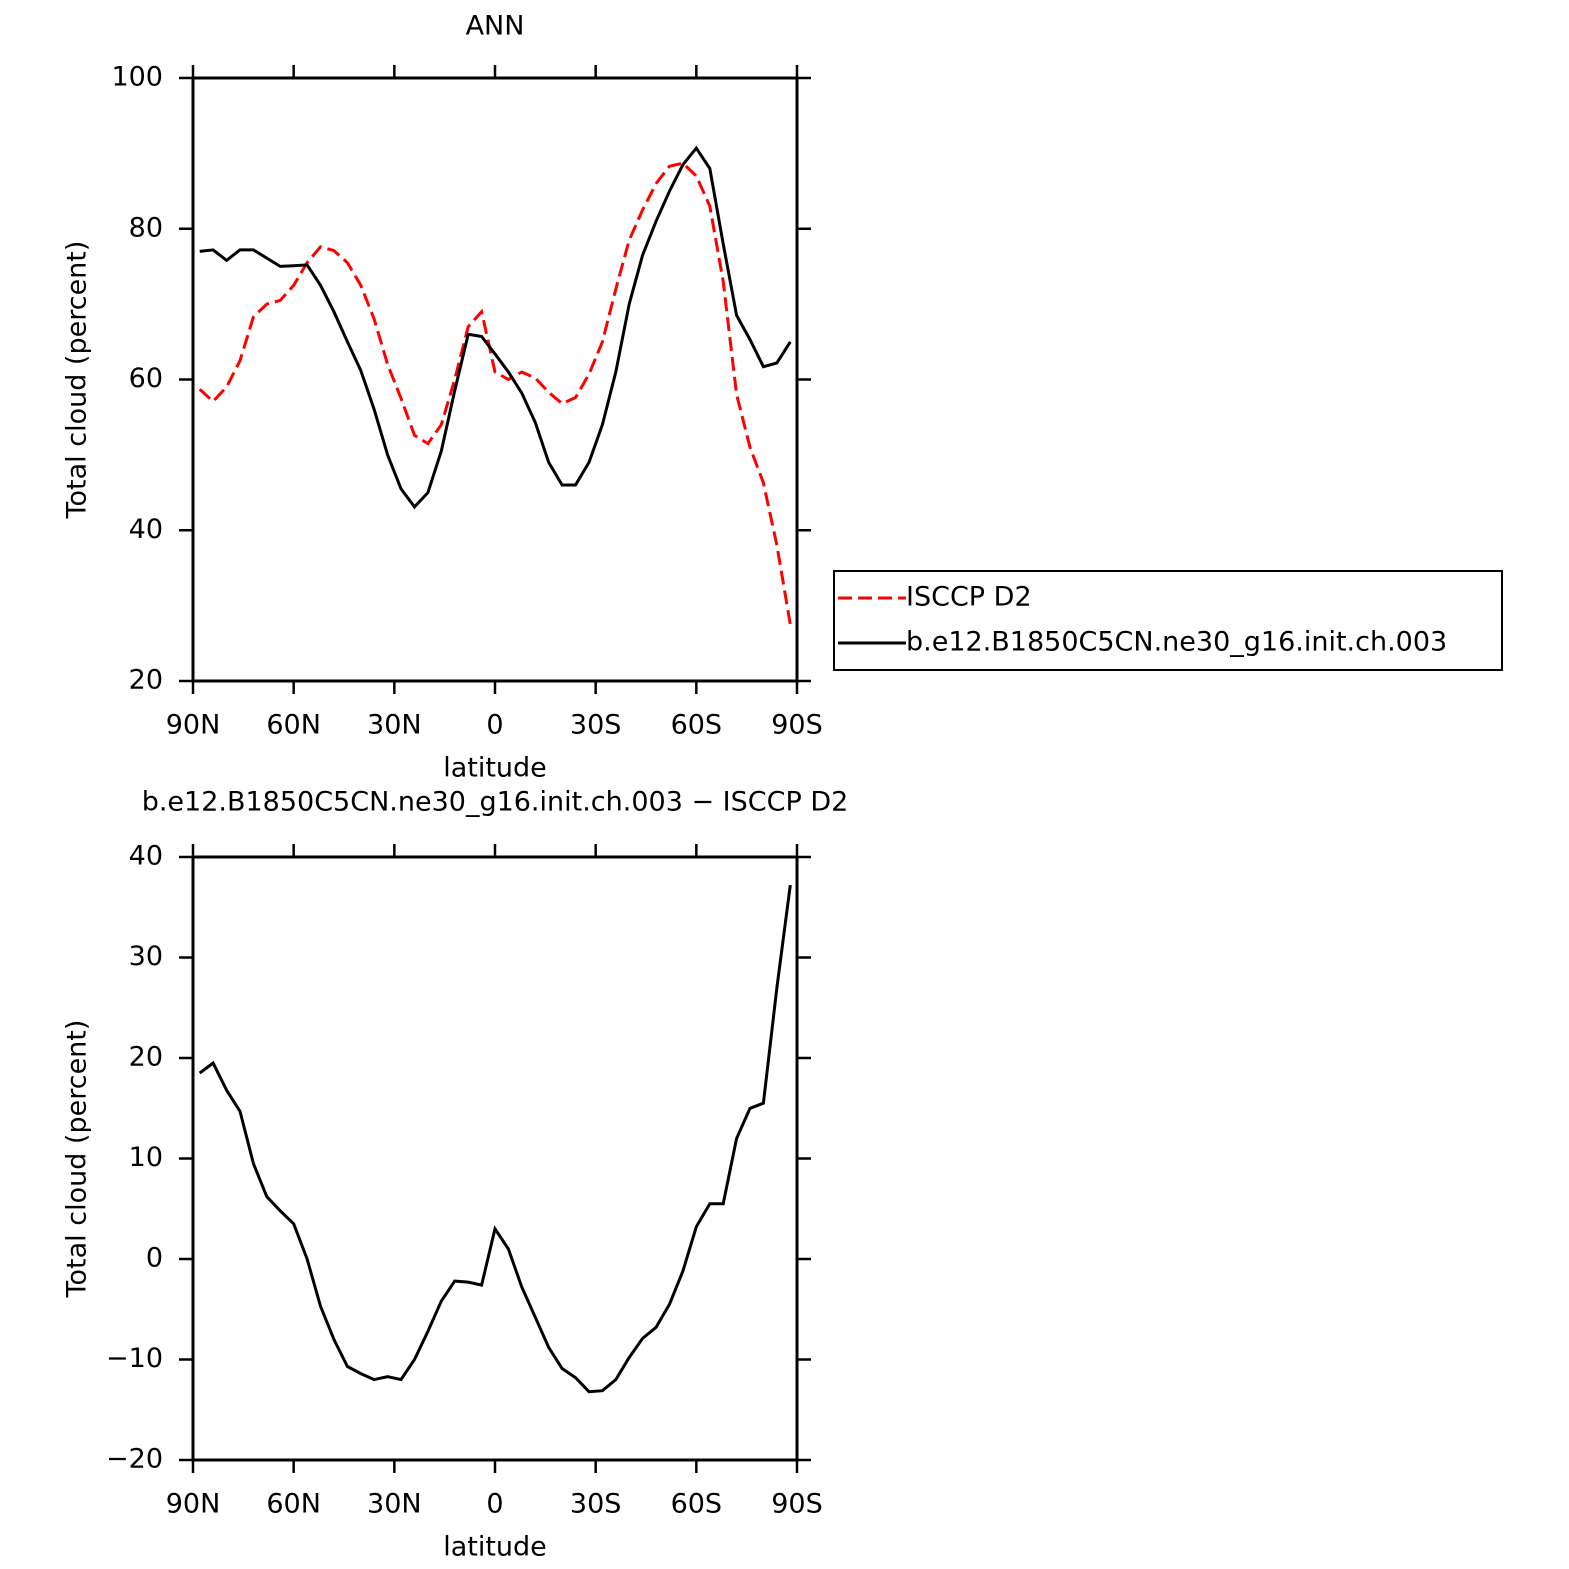 The image size is (1569, 1569). What do you see at coordinates (134, 1358) in the screenshot?
I see `y-tick-label: −10` at bounding box center [134, 1358].